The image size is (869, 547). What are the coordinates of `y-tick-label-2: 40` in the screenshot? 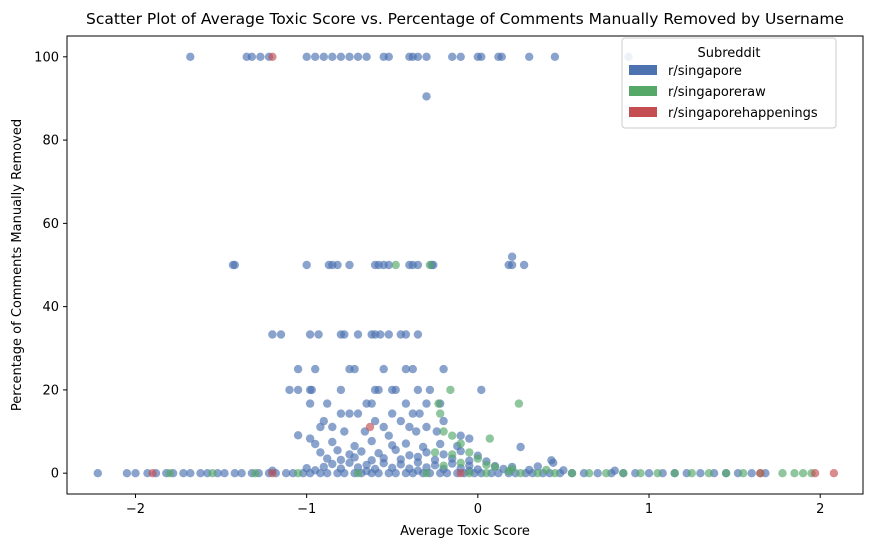 It's located at (50, 307).